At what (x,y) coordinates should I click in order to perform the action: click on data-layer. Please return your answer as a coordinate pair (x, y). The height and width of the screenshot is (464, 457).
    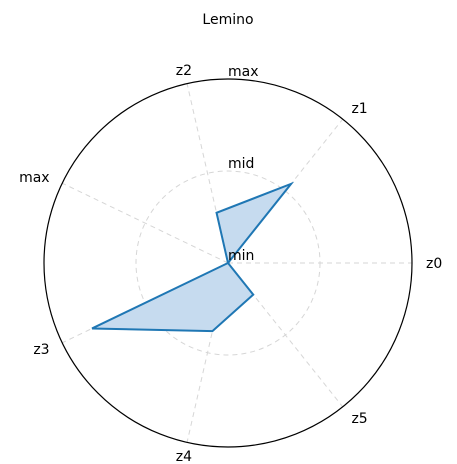
    Looking at the image, I should click on (191, 257).